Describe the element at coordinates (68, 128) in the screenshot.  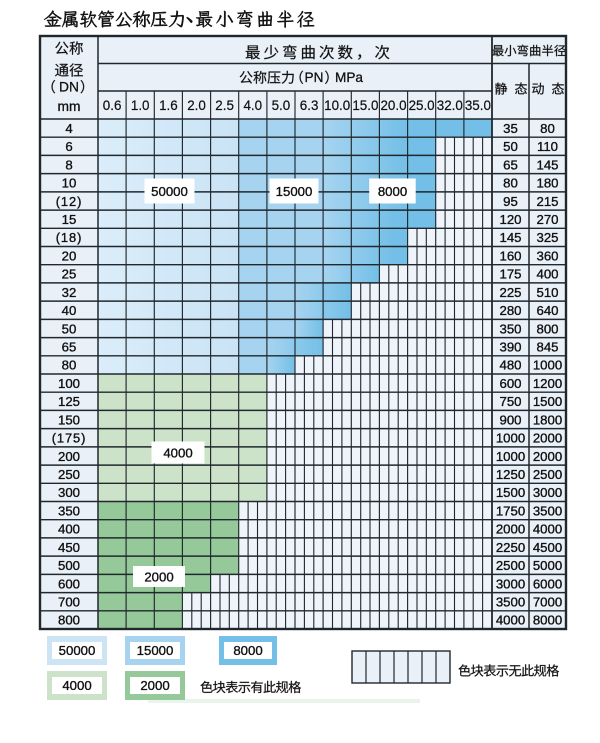
I see `svg-text: 4` at that location.